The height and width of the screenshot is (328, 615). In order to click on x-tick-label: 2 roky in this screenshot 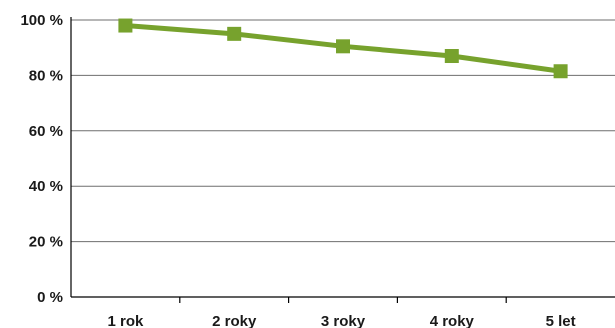, I will do `click(234, 320)`.